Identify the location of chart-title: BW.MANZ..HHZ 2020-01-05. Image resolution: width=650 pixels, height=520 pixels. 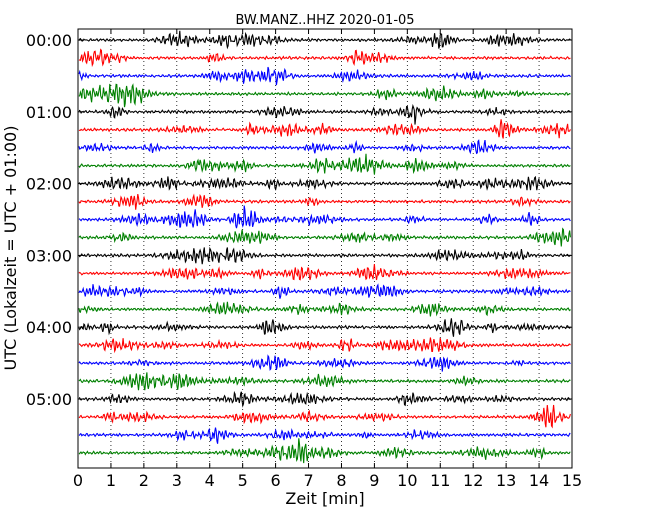
(324, 20).